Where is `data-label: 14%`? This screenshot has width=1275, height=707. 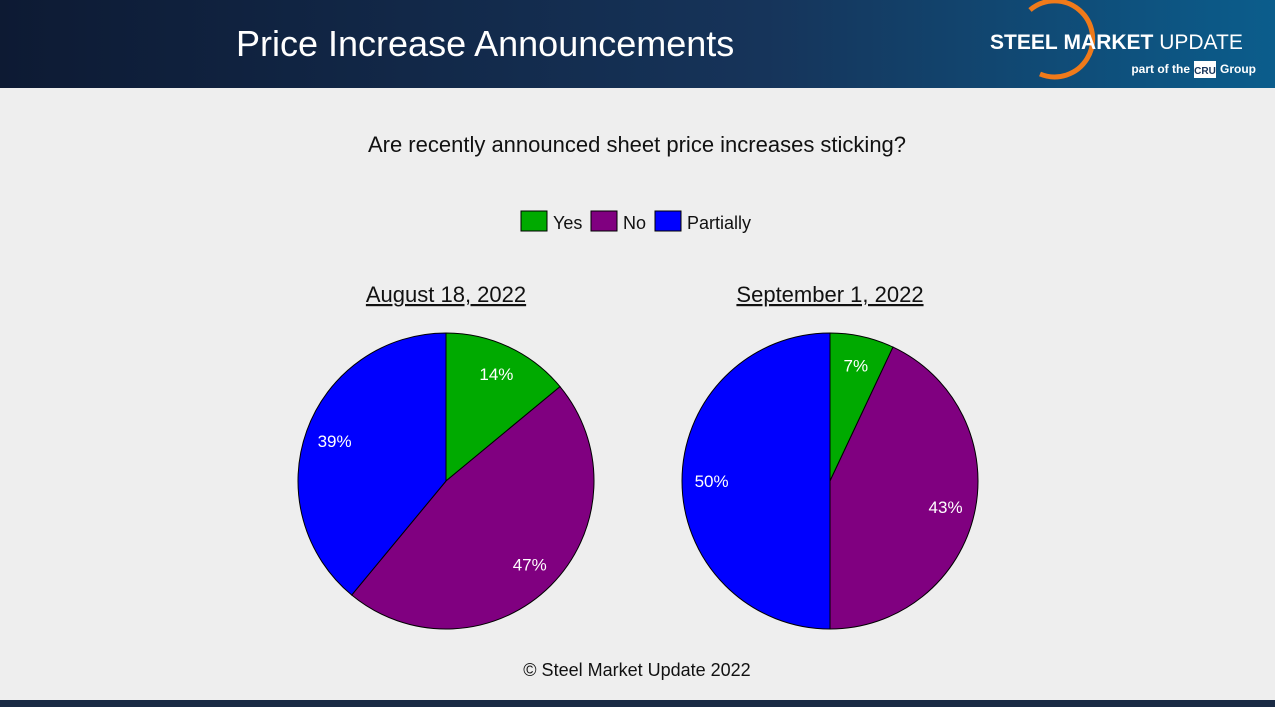 data-label: 14% is located at coordinates (496, 374).